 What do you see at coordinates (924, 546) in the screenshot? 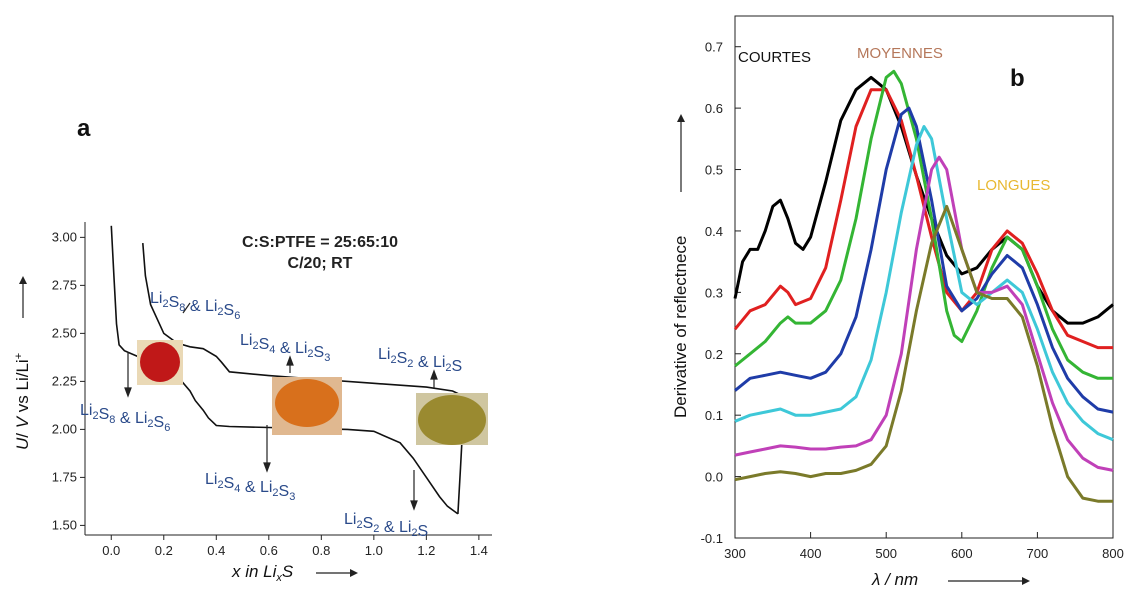
I see `panel-b-x-ticks: 300 400 500 600 700 800` at bounding box center [924, 546].